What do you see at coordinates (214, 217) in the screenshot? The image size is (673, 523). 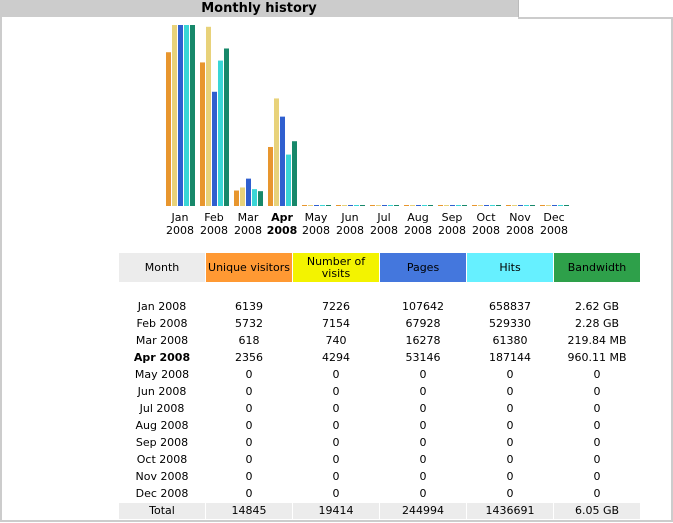 I see `month-label-name: Feb` at bounding box center [214, 217].